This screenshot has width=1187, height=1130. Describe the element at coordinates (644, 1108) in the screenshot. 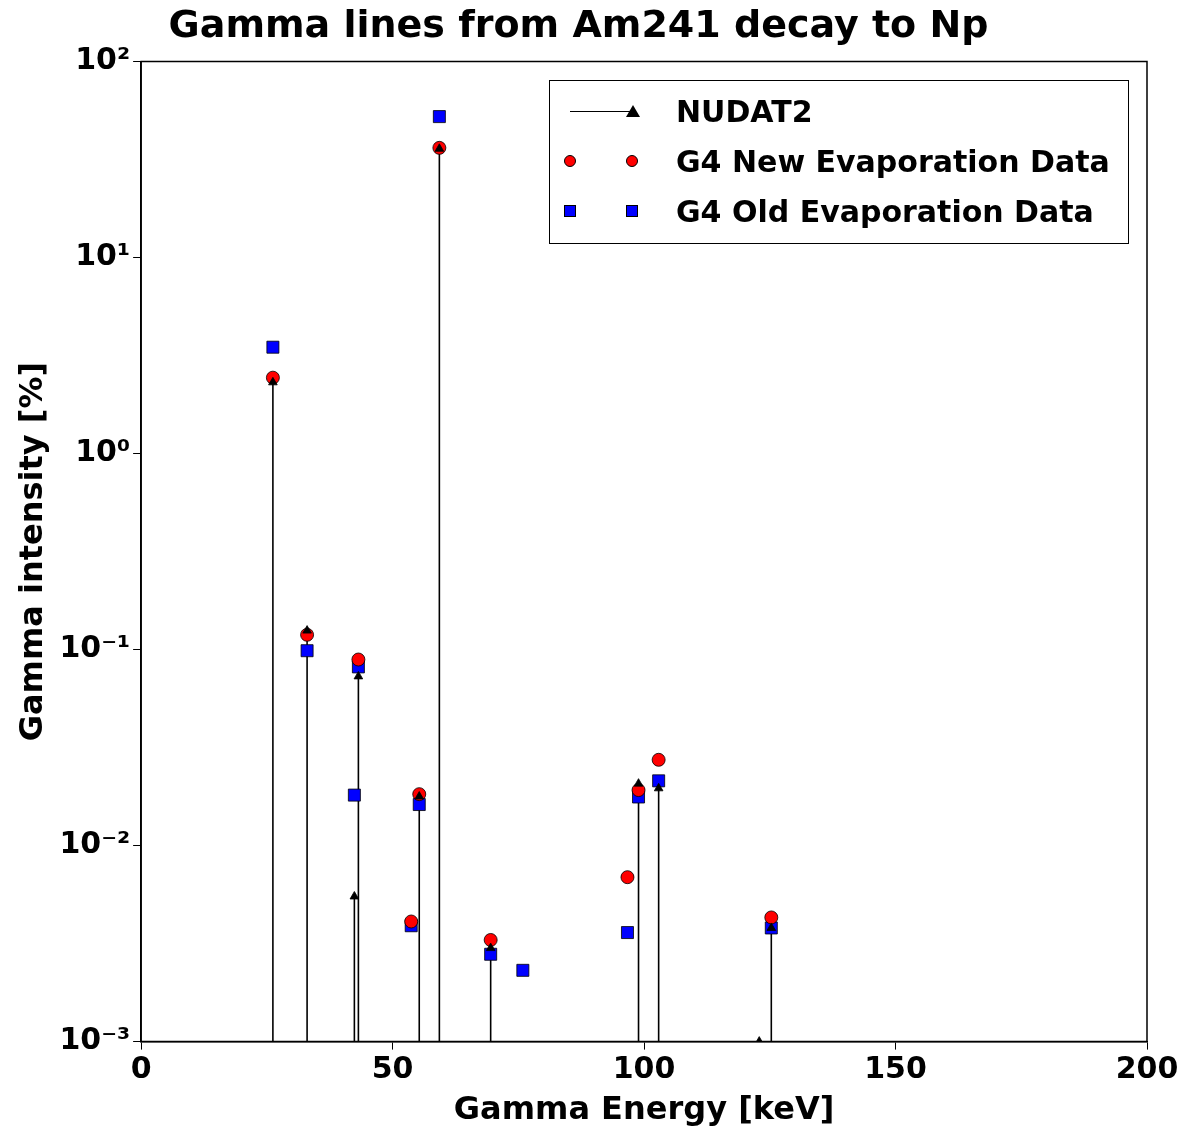

I see `x-axis-title: Gamma Energy [keV]` at that location.